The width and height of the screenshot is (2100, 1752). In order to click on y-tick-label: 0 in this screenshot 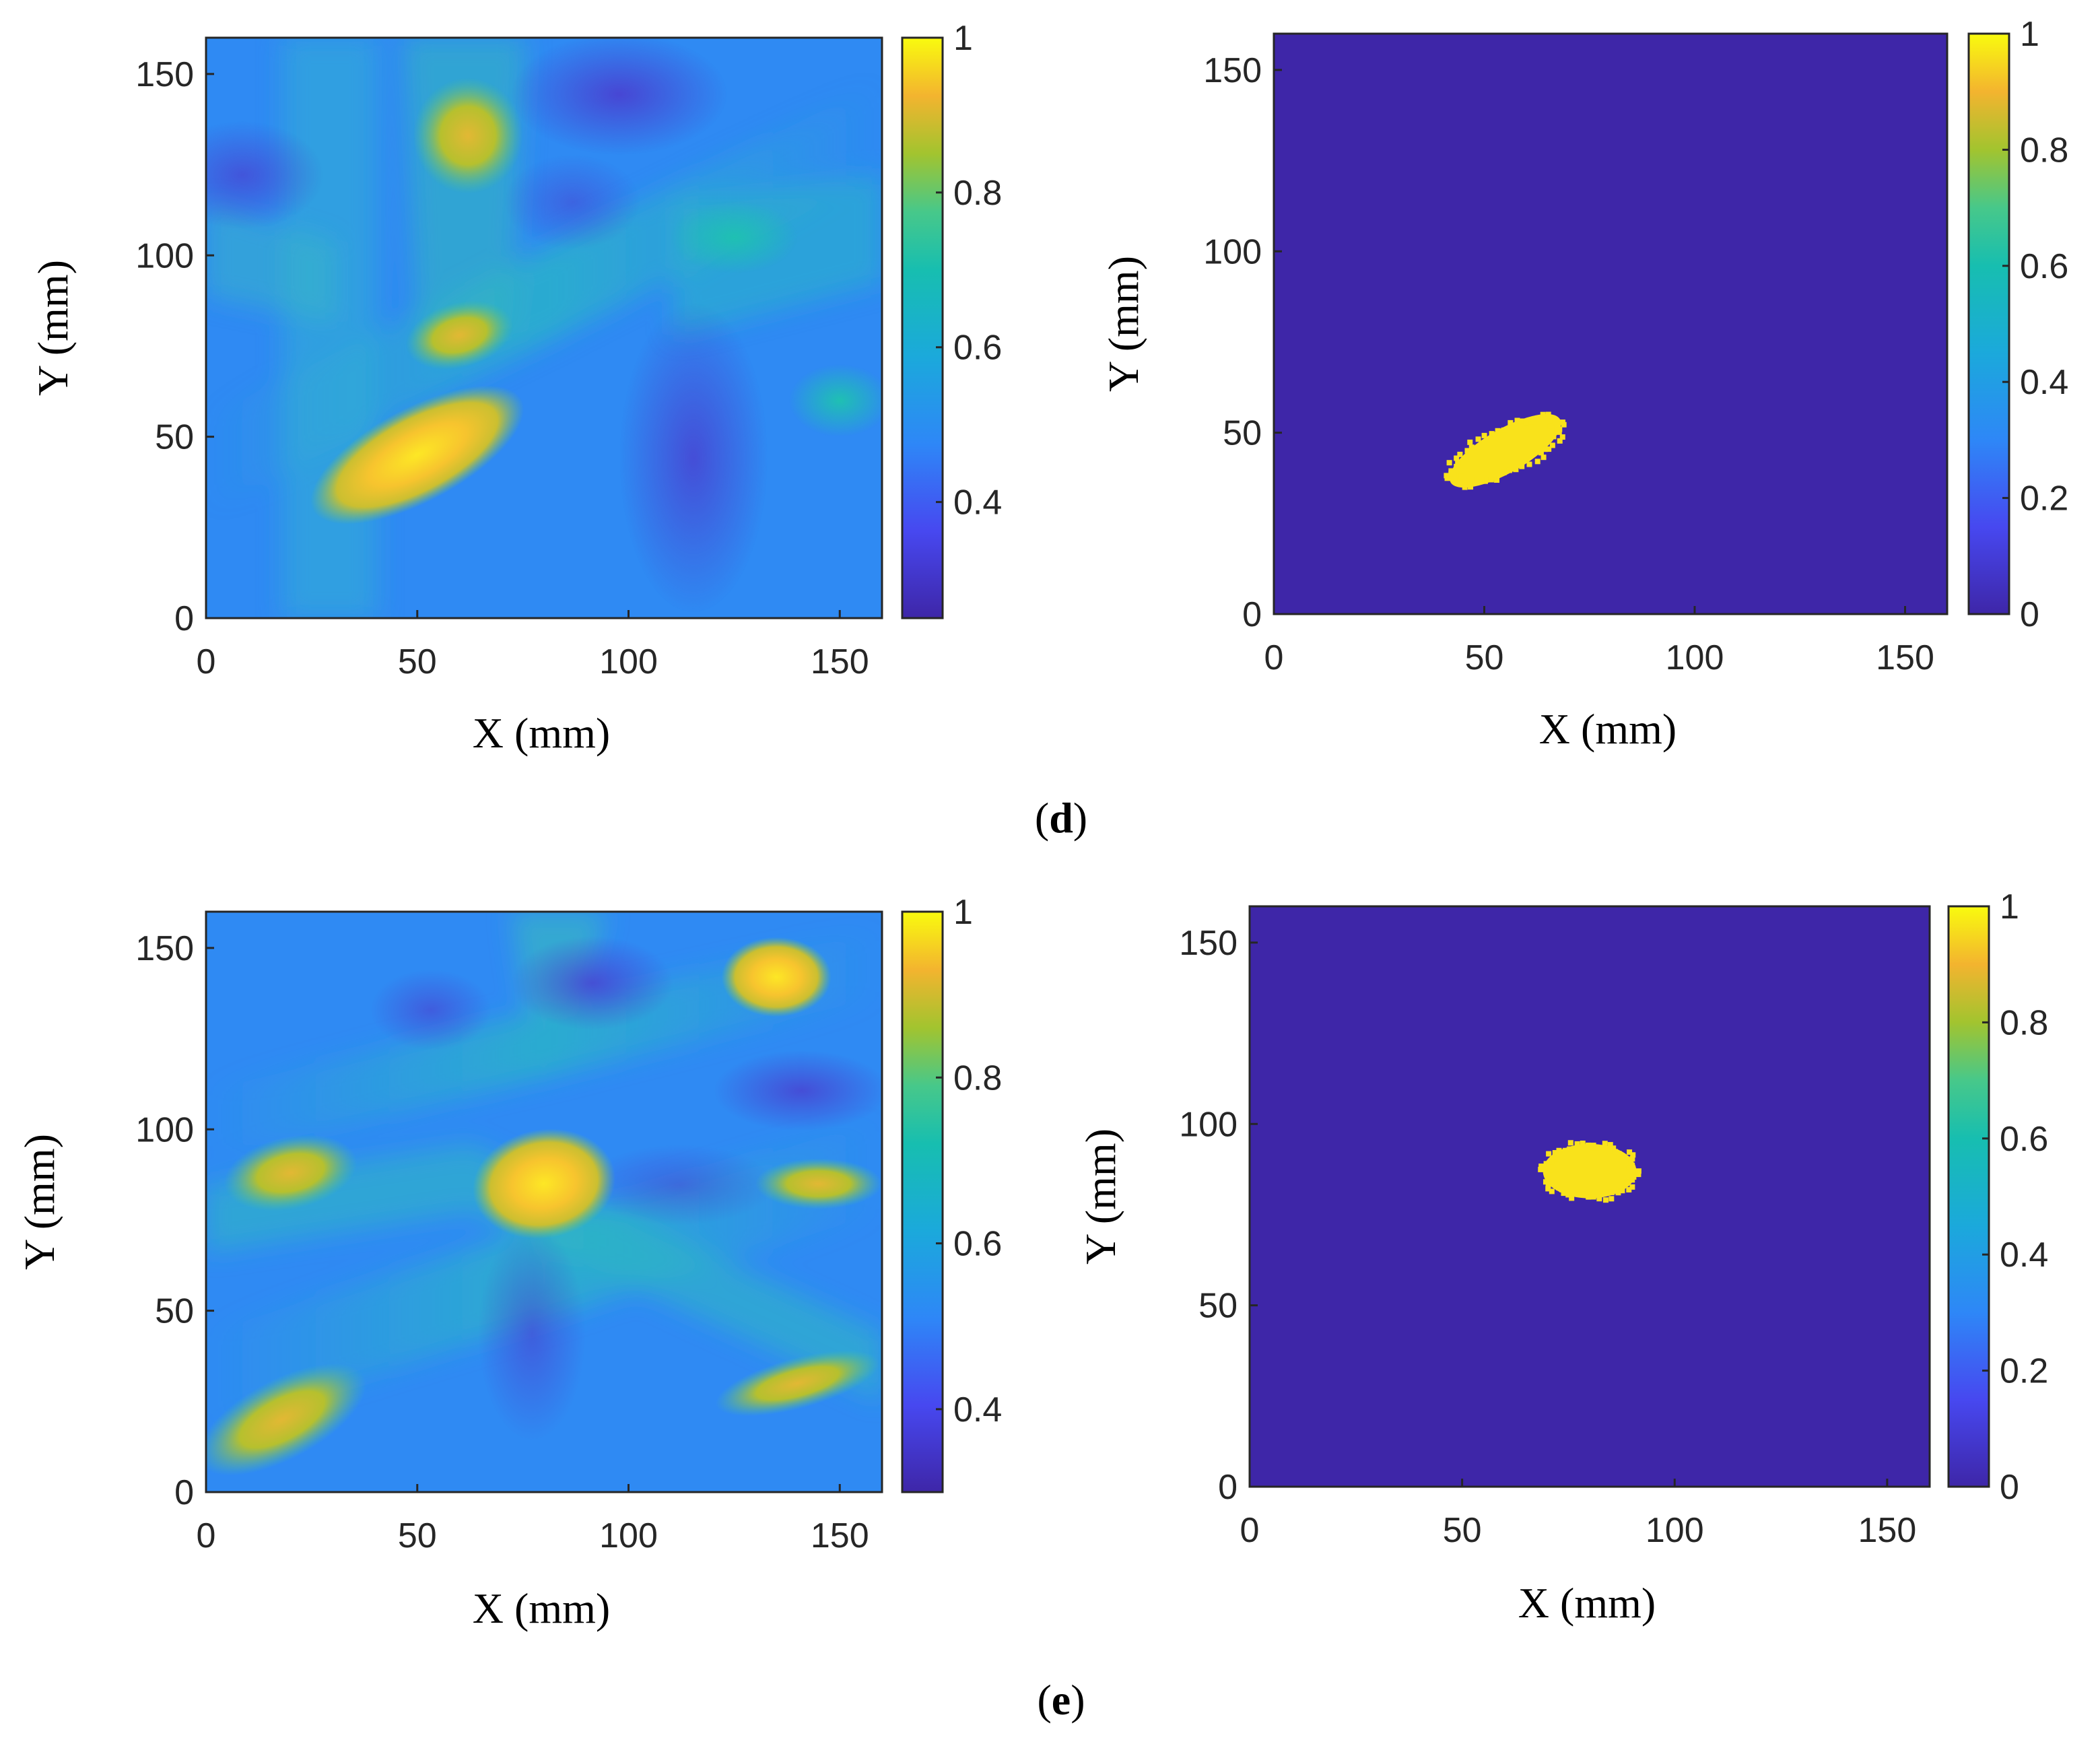, I will do `click(184, 618)`.